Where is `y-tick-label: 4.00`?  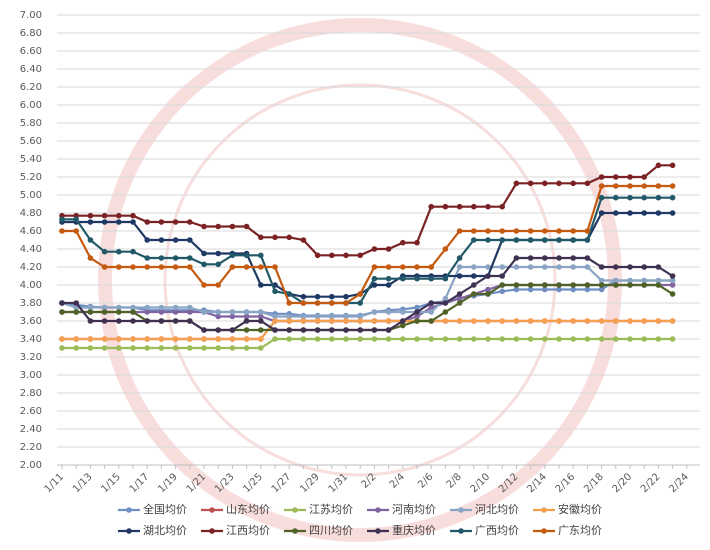 y-tick-label: 4.00 is located at coordinates (31, 285).